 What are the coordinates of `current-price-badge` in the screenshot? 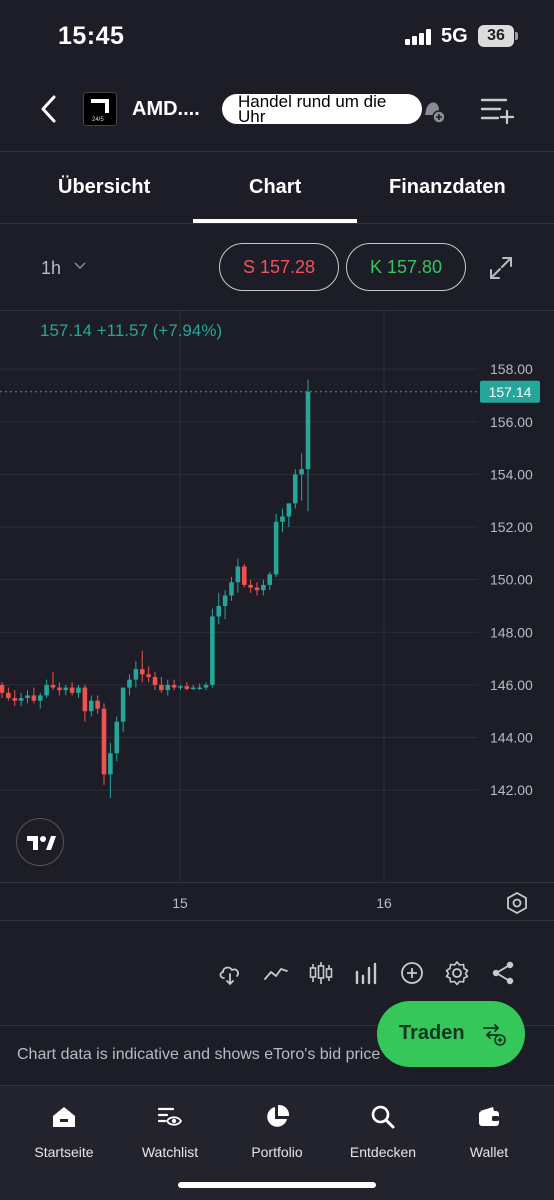 It's located at (510, 391).